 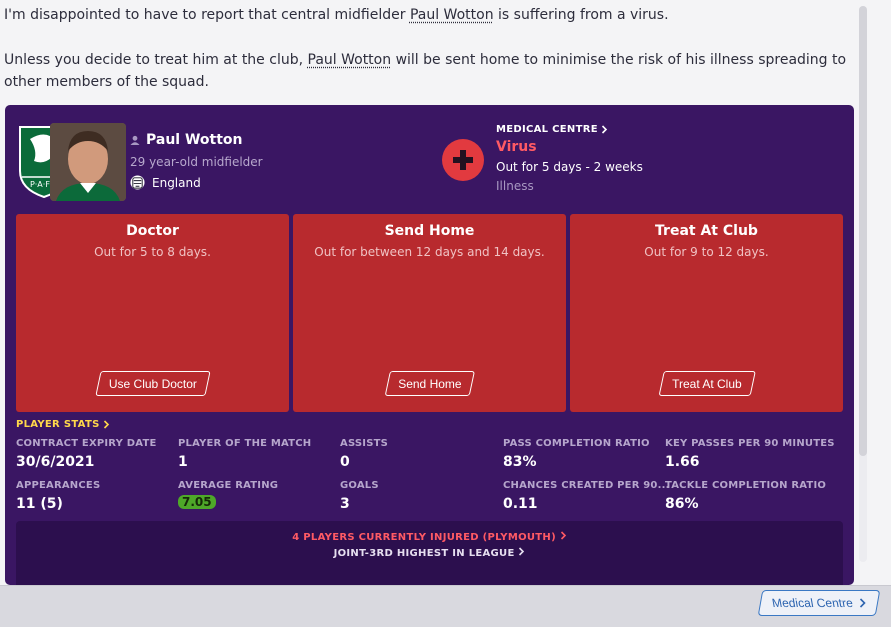 What do you see at coordinates (165, 182) in the screenshot?
I see `player-nationality: England` at bounding box center [165, 182].